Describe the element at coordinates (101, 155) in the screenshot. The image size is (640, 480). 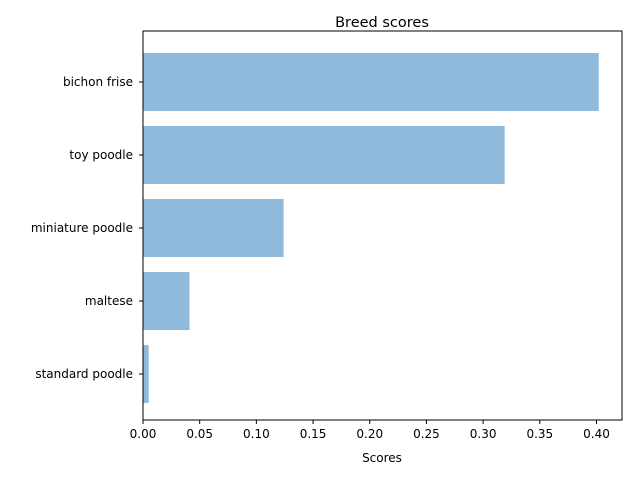
I see `y-tick-label: toy poodle` at that location.